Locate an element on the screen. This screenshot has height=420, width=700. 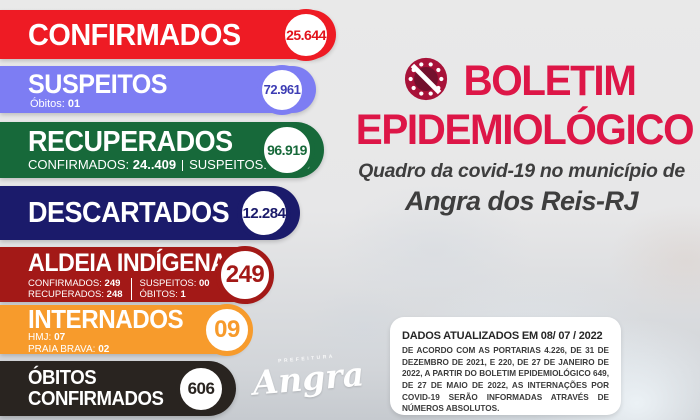
stat-bar-content: INTERNADOS HMJ: 07 PRAIA BRAVA: 02 is located at coordinates (125, 329).